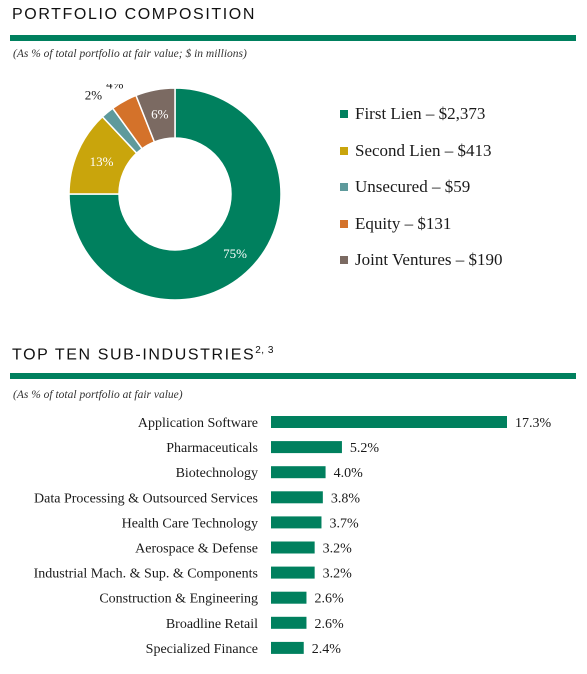 Image resolution: width=587 pixels, height=674 pixels. What do you see at coordinates (293, 547) in the screenshot?
I see `bar-aerospace-defense` at bounding box center [293, 547].